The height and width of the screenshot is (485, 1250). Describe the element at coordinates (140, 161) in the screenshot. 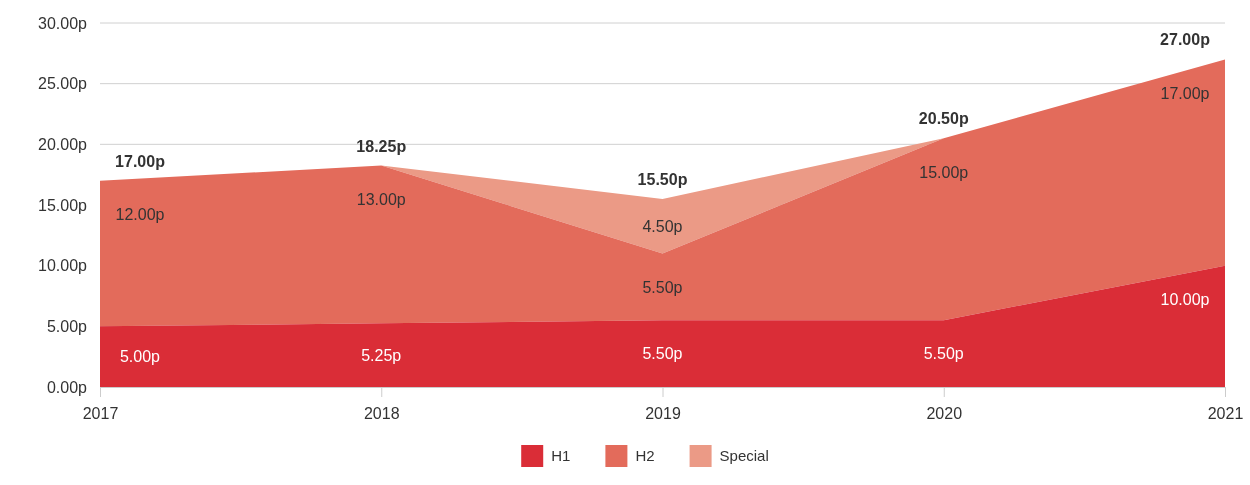

I see `total-label: 17.00p` at that location.